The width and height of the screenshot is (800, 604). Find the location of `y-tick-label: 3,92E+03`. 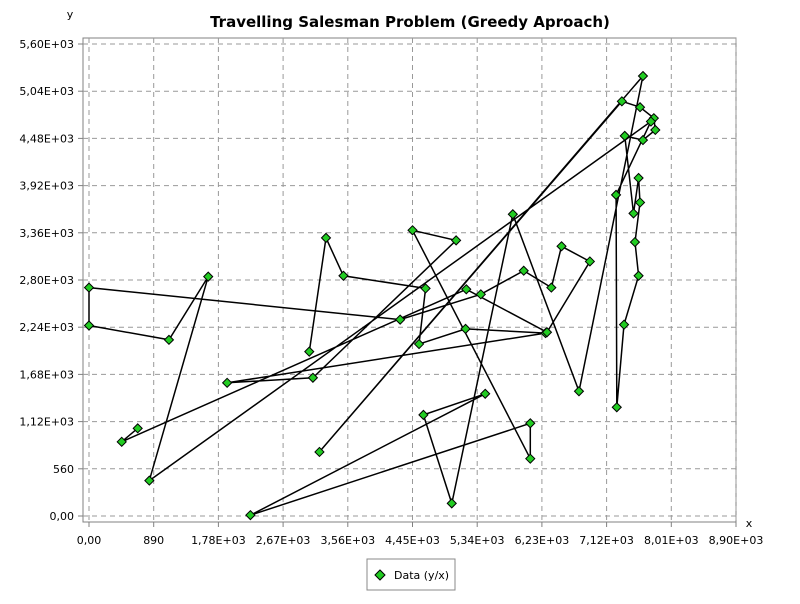

y-tick-label: 3,92E+03 is located at coordinates (46, 186).